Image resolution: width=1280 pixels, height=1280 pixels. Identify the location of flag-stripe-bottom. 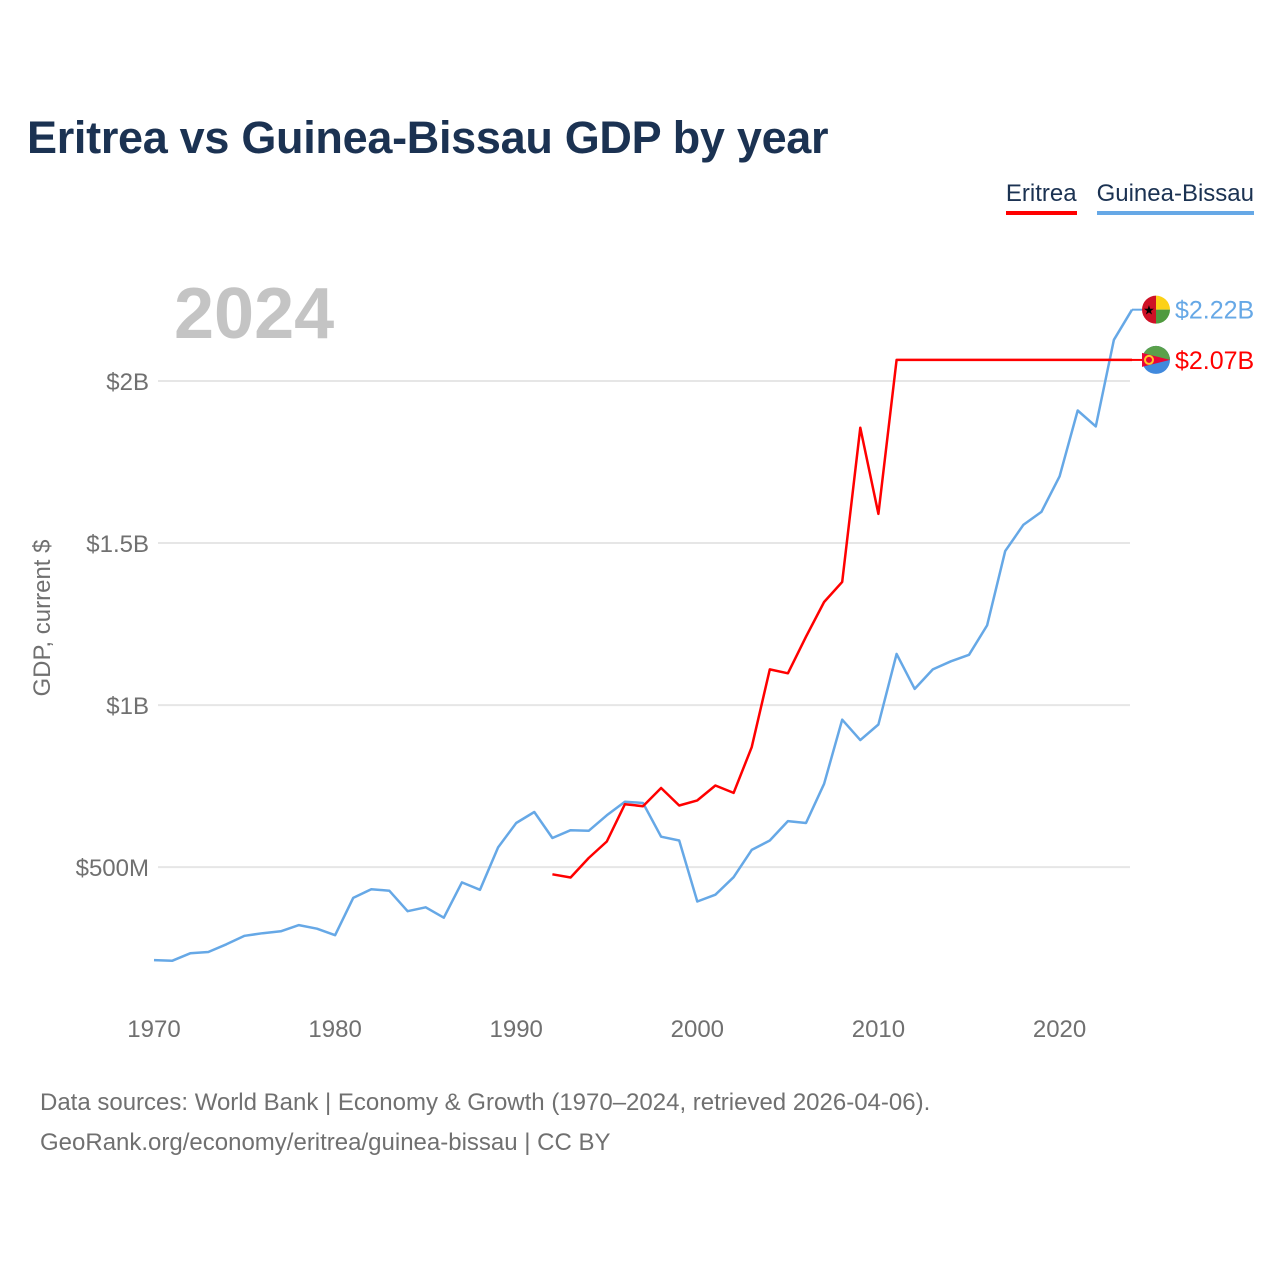
(1163, 316).